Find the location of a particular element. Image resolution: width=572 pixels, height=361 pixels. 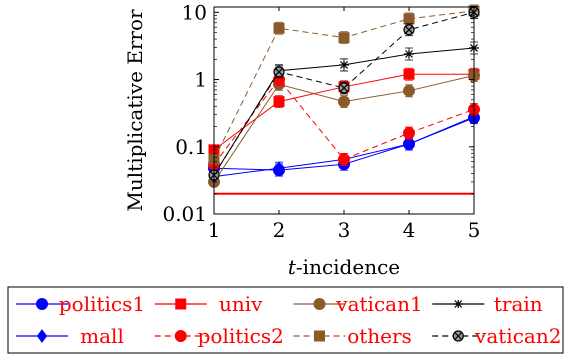

data-point-vatican2-3-cross is located at coordinates (409, 29).